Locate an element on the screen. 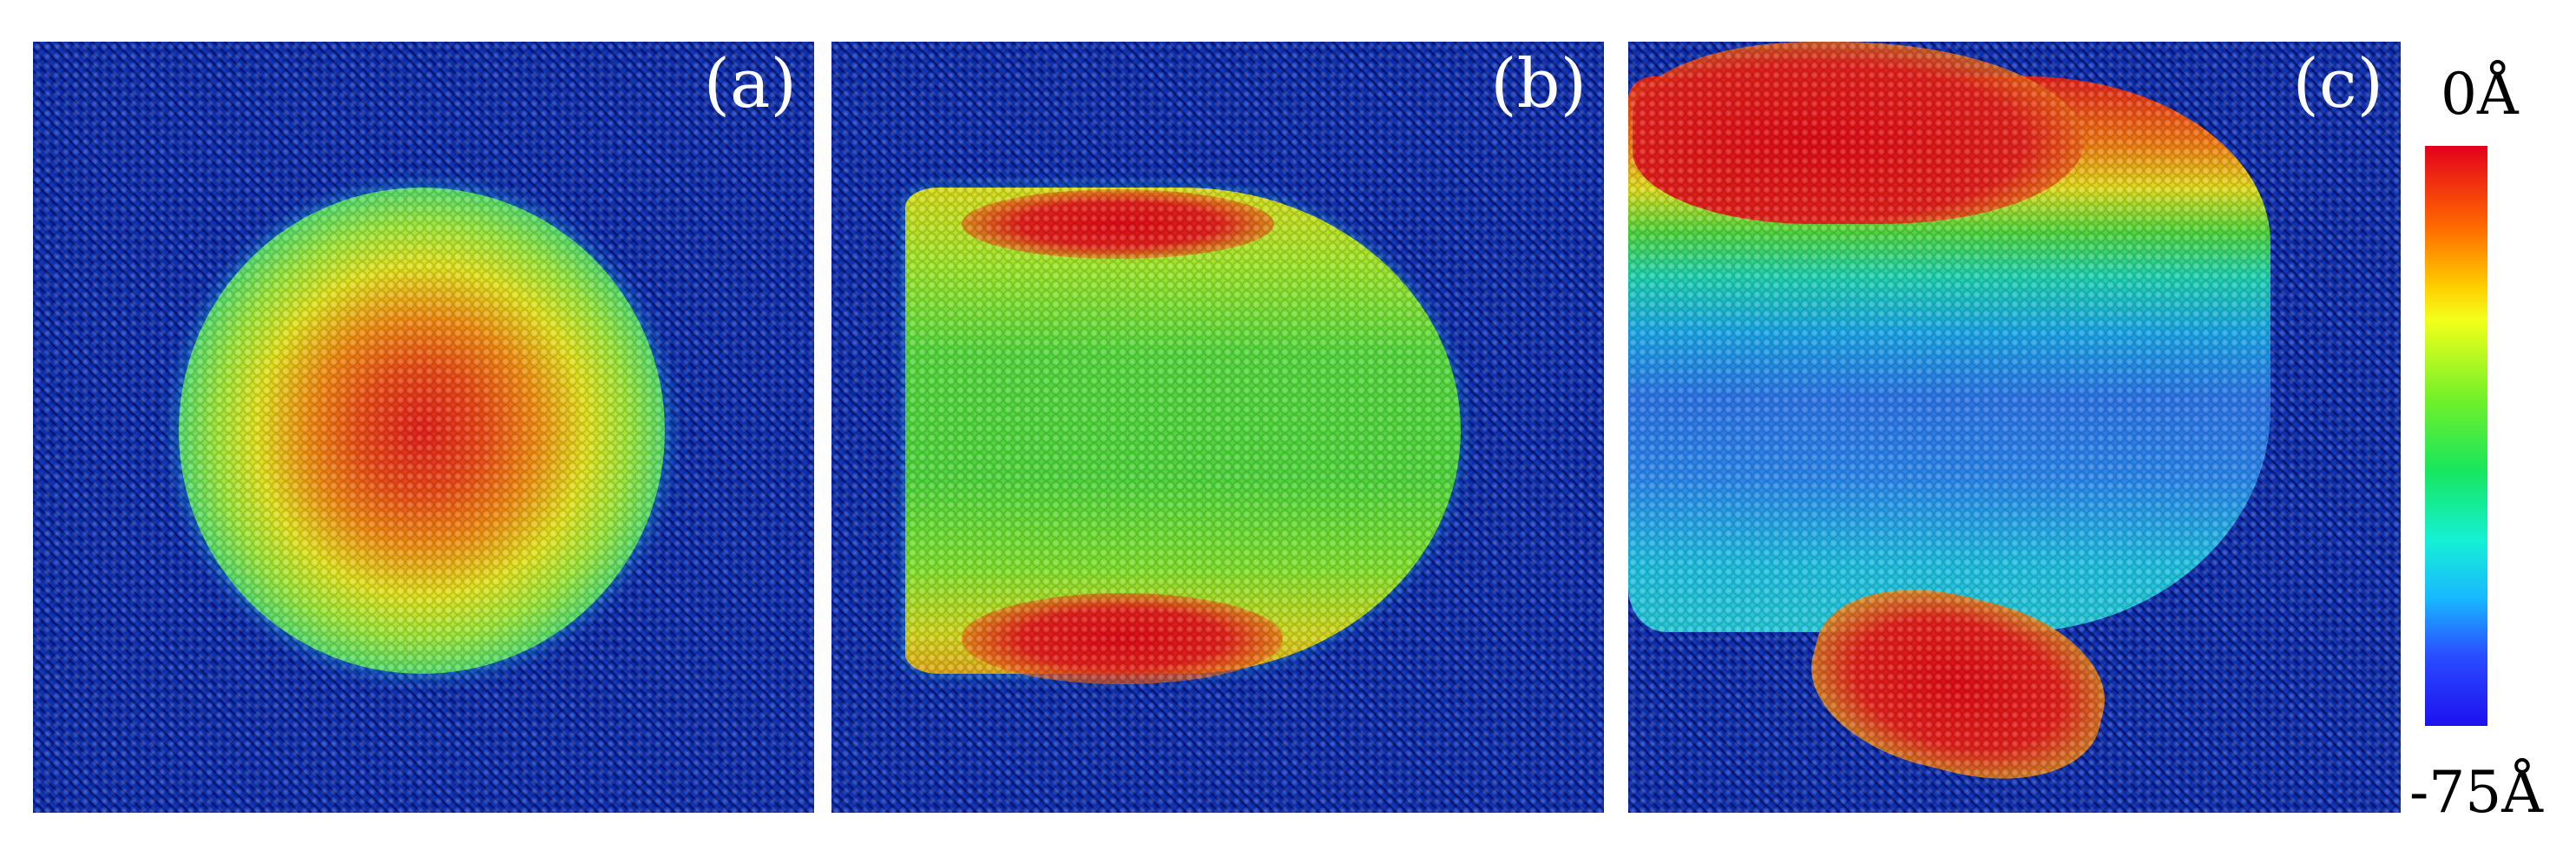  panel-label-b: (b) is located at coordinates (1538, 84).